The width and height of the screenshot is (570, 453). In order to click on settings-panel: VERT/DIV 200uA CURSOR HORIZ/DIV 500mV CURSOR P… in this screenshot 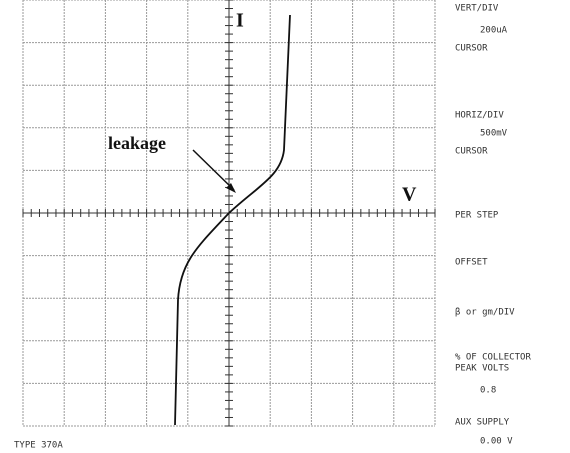, I will do `click(493, 225)`.